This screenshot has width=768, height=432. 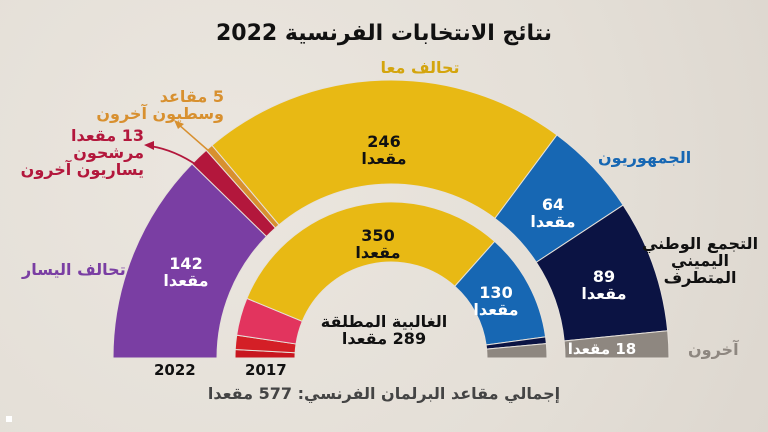 I want to click on seats-ensemble: 246 مقعدا, so click(x=384, y=150).